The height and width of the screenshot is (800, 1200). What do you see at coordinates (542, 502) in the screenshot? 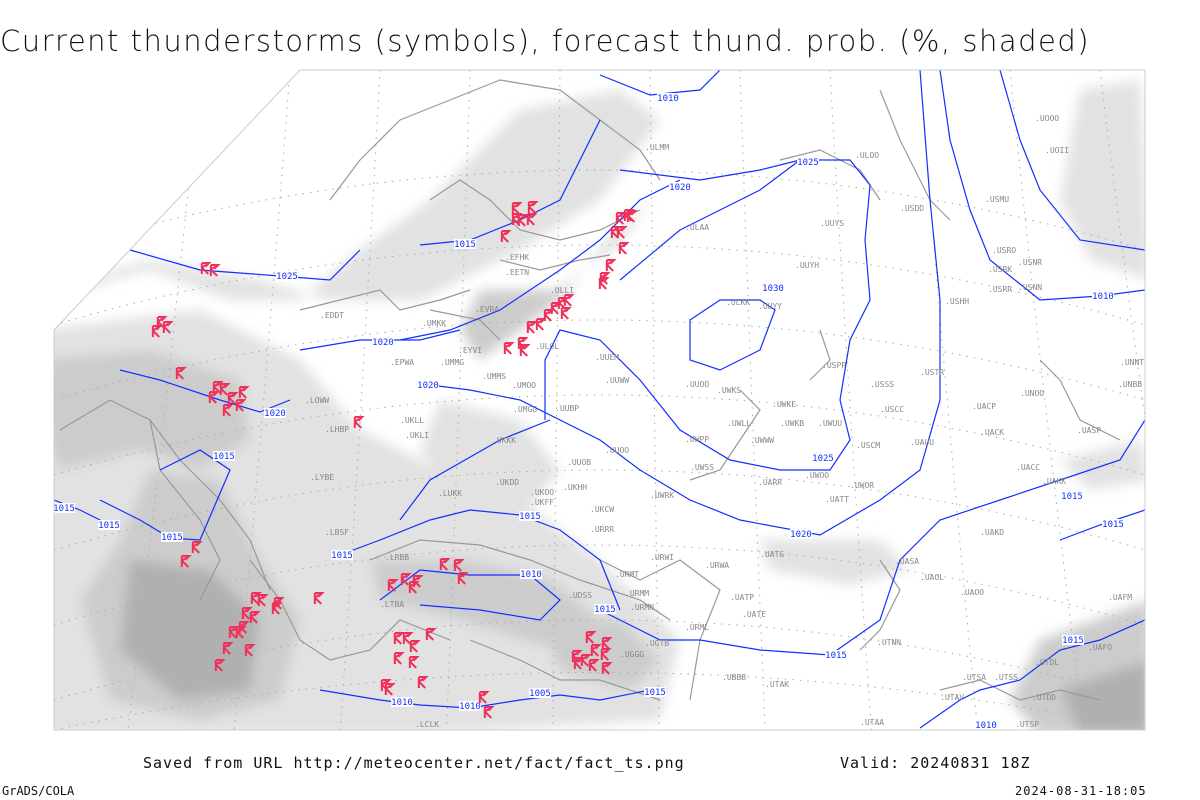
I see `station-label: .UKFF` at bounding box center [542, 502].